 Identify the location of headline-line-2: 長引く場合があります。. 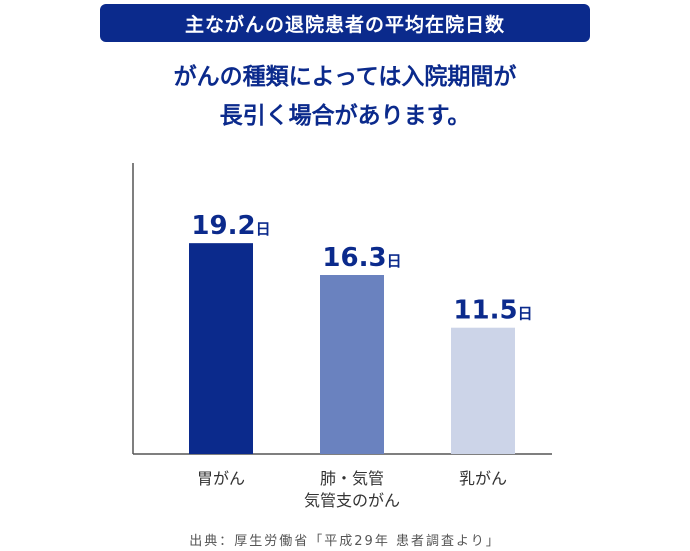
(345, 116).